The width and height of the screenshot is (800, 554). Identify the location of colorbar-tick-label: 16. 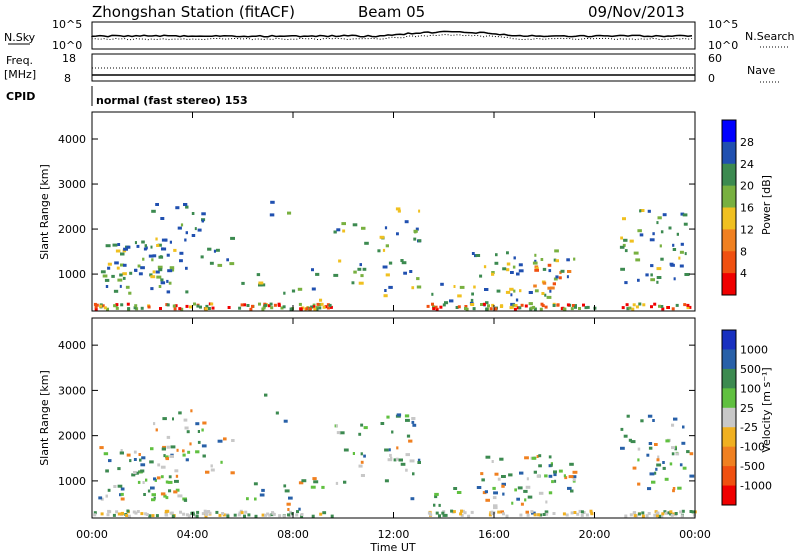
(747, 208).